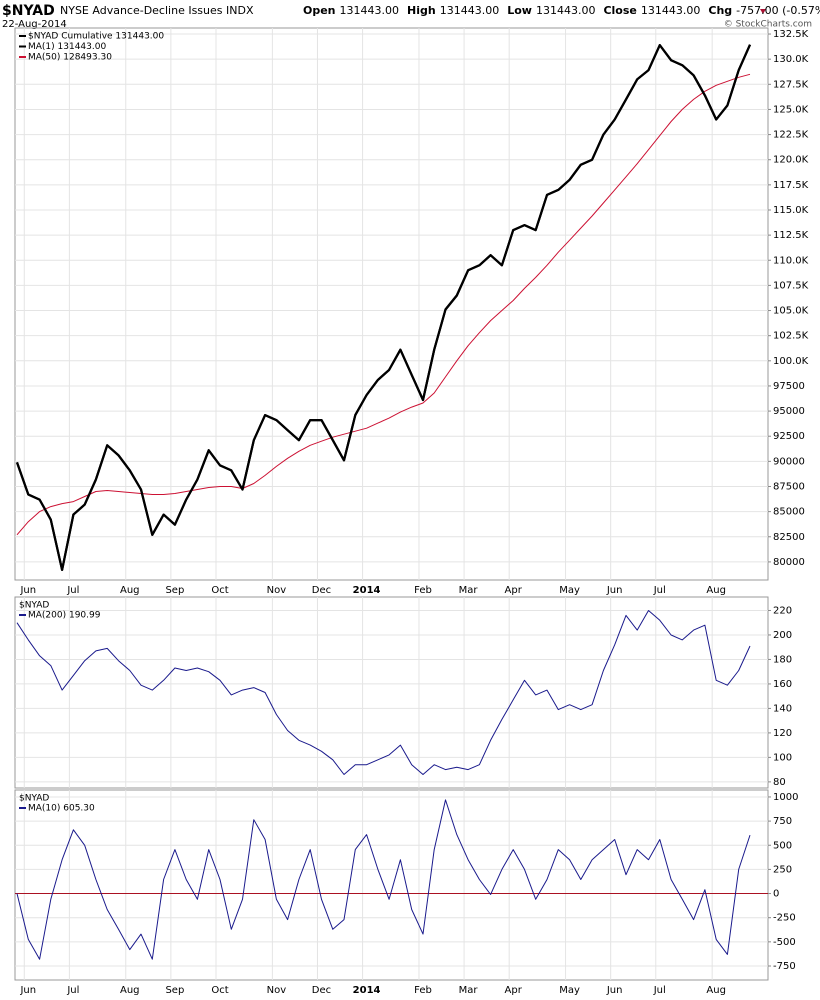 Image resolution: width=820 pixels, height=1000 pixels. What do you see at coordinates (791, 311) in the screenshot?
I see `y-tick-label: 105.0K` at bounding box center [791, 311].